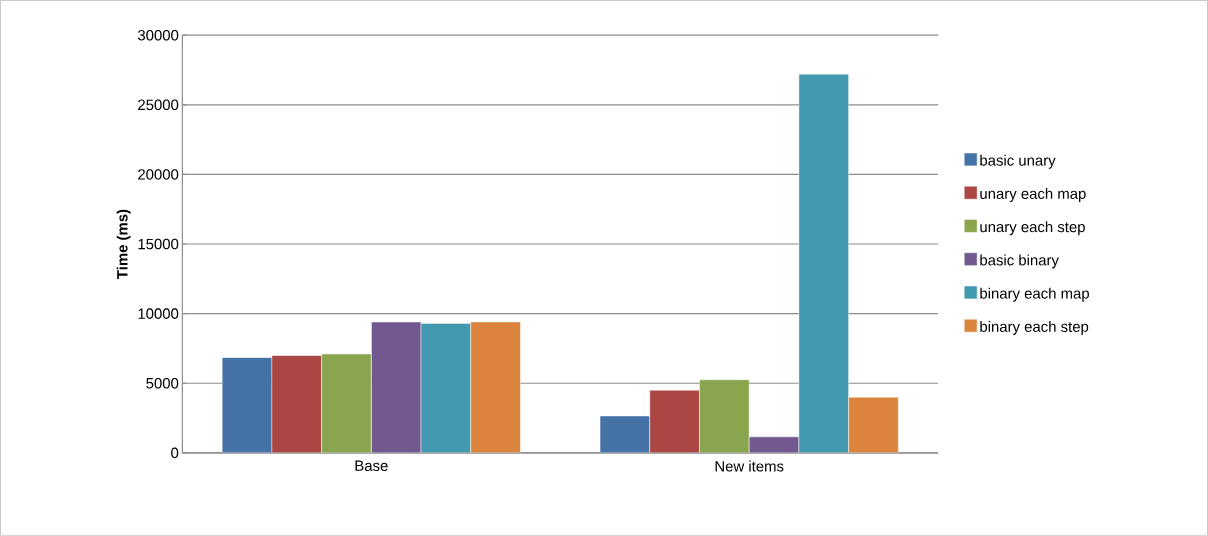 The image size is (1208, 536). What do you see at coordinates (175, 453) in the screenshot?
I see `y-tick-label: 0` at bounding box center [175, 453].